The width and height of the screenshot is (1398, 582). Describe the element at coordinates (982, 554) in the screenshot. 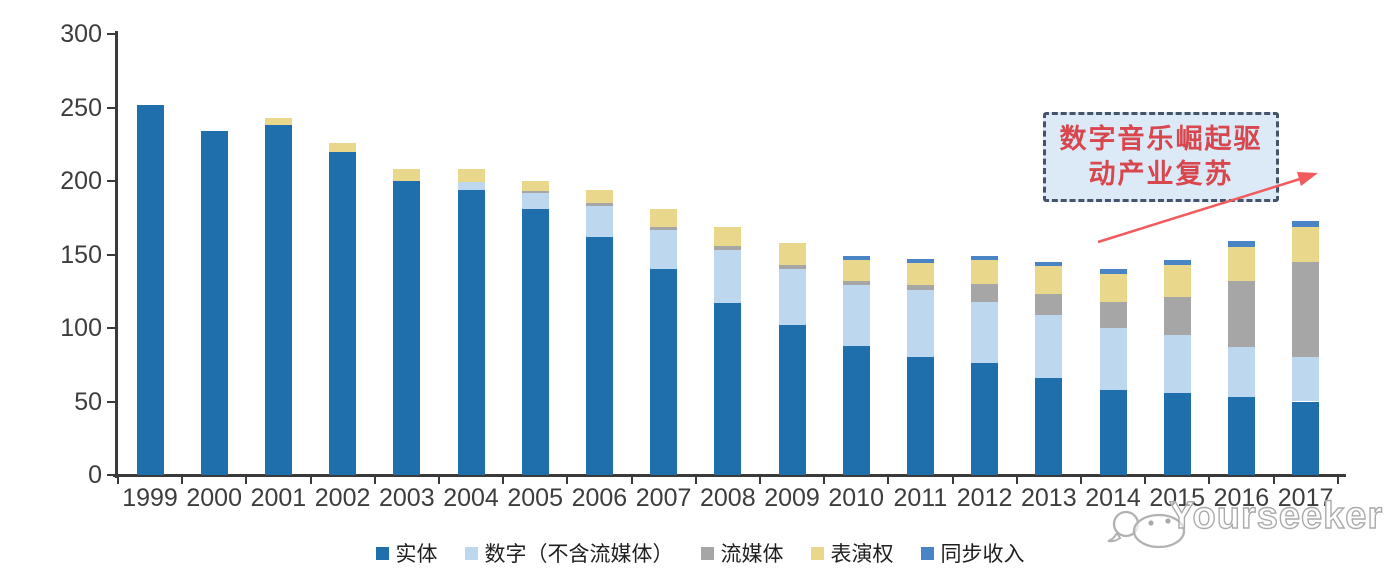

I see `legend-label-sync-revenue: 同步收入` at that location.